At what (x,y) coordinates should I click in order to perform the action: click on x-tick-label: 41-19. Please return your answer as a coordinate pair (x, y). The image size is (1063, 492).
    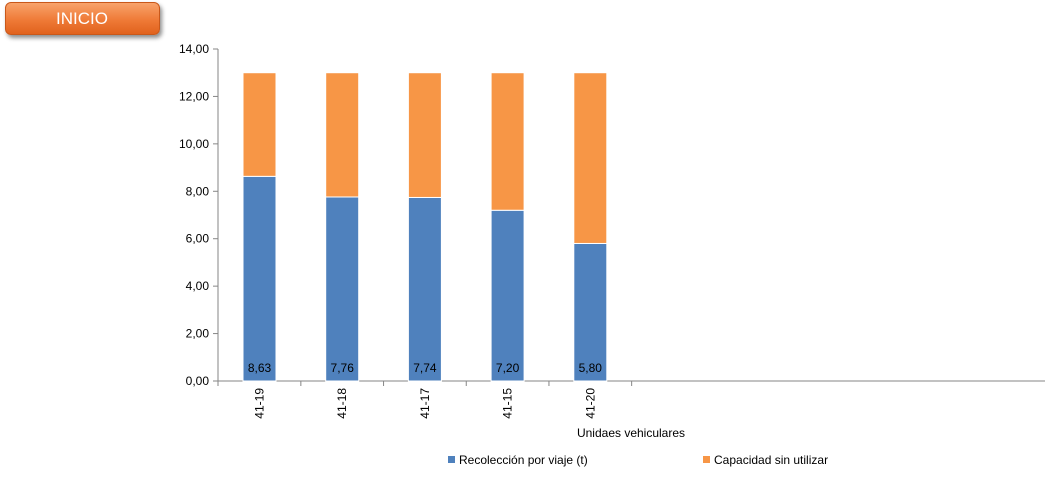
    Looking at the image, I should click on (260, 403).